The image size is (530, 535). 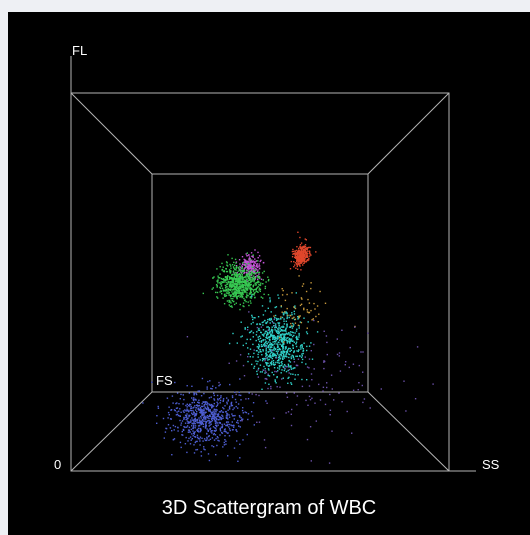 I want to click on edge-bottom-left, so click(x=111, y=431).